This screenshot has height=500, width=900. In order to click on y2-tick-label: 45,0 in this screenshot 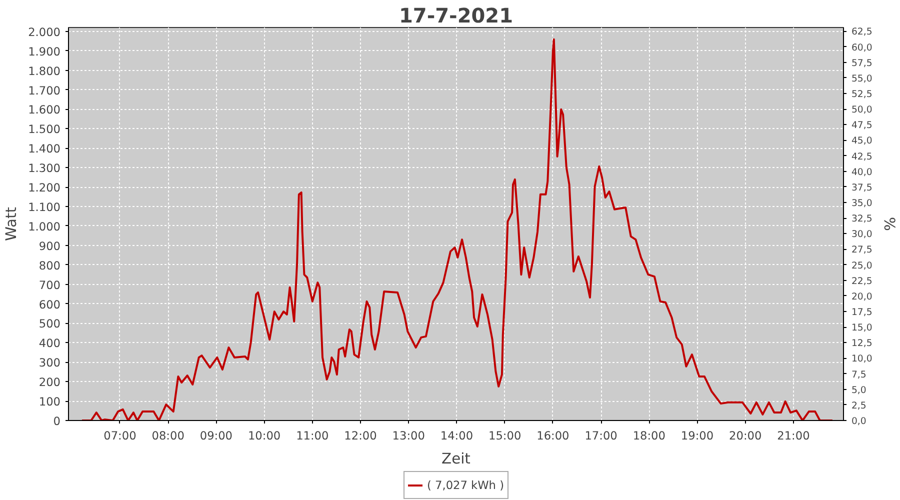, I will do `click(862, 141)`.